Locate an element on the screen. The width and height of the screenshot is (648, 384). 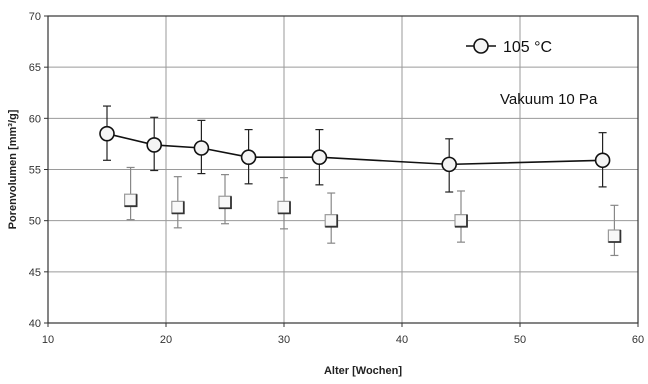
legend-label: 105 °C is located at coordinates (527, 47).